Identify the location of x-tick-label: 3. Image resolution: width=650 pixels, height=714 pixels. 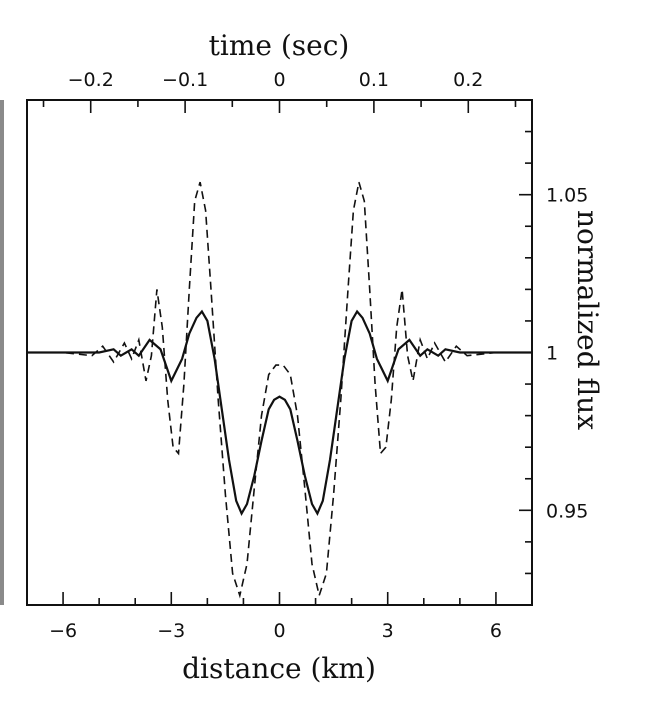
(388, 631).